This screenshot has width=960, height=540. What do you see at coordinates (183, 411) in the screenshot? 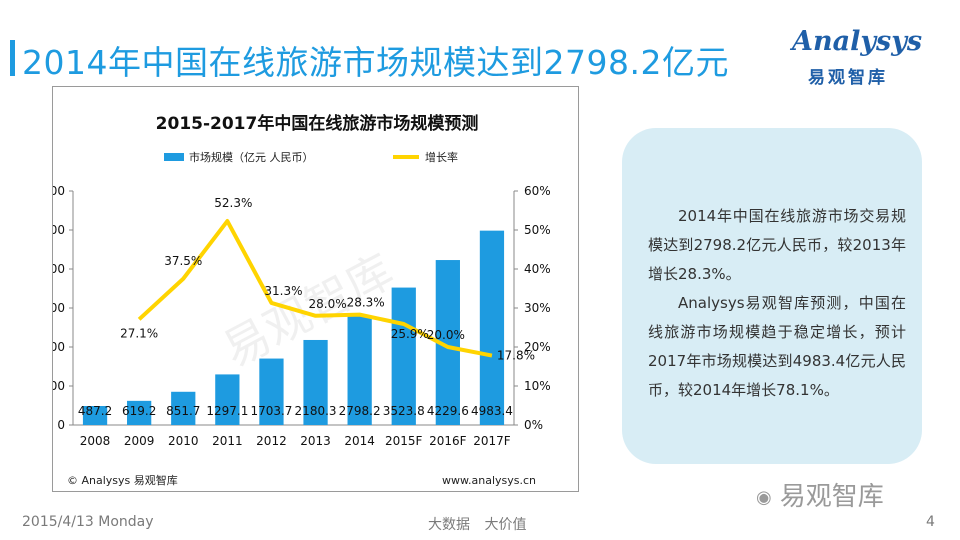
I see `bar-value-label: 851.7` at bounding box center [183, 411].